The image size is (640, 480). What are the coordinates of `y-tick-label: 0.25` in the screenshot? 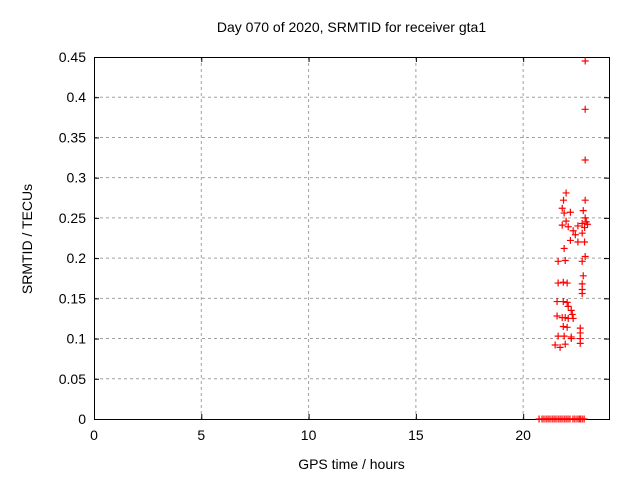 It's located at (72, 218).